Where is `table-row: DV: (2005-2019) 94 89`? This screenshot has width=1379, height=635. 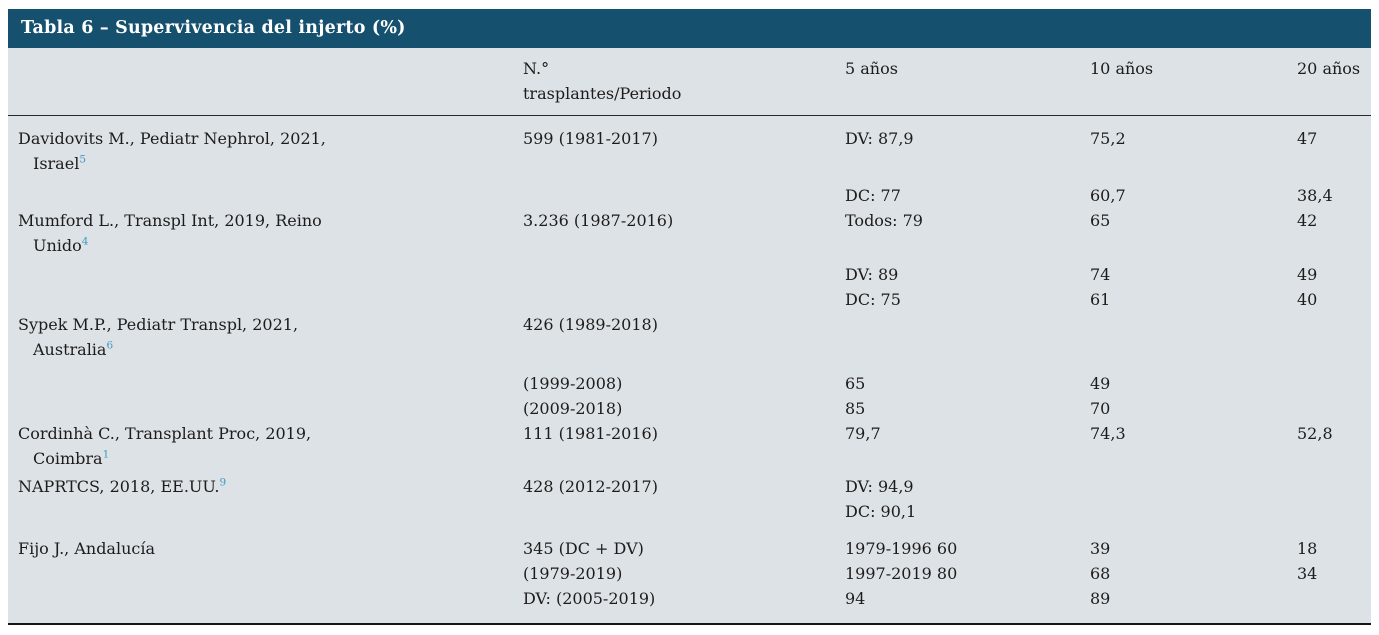 table-row: DV: (2005-2019) 94 89 is located at coordinates (689, 604).